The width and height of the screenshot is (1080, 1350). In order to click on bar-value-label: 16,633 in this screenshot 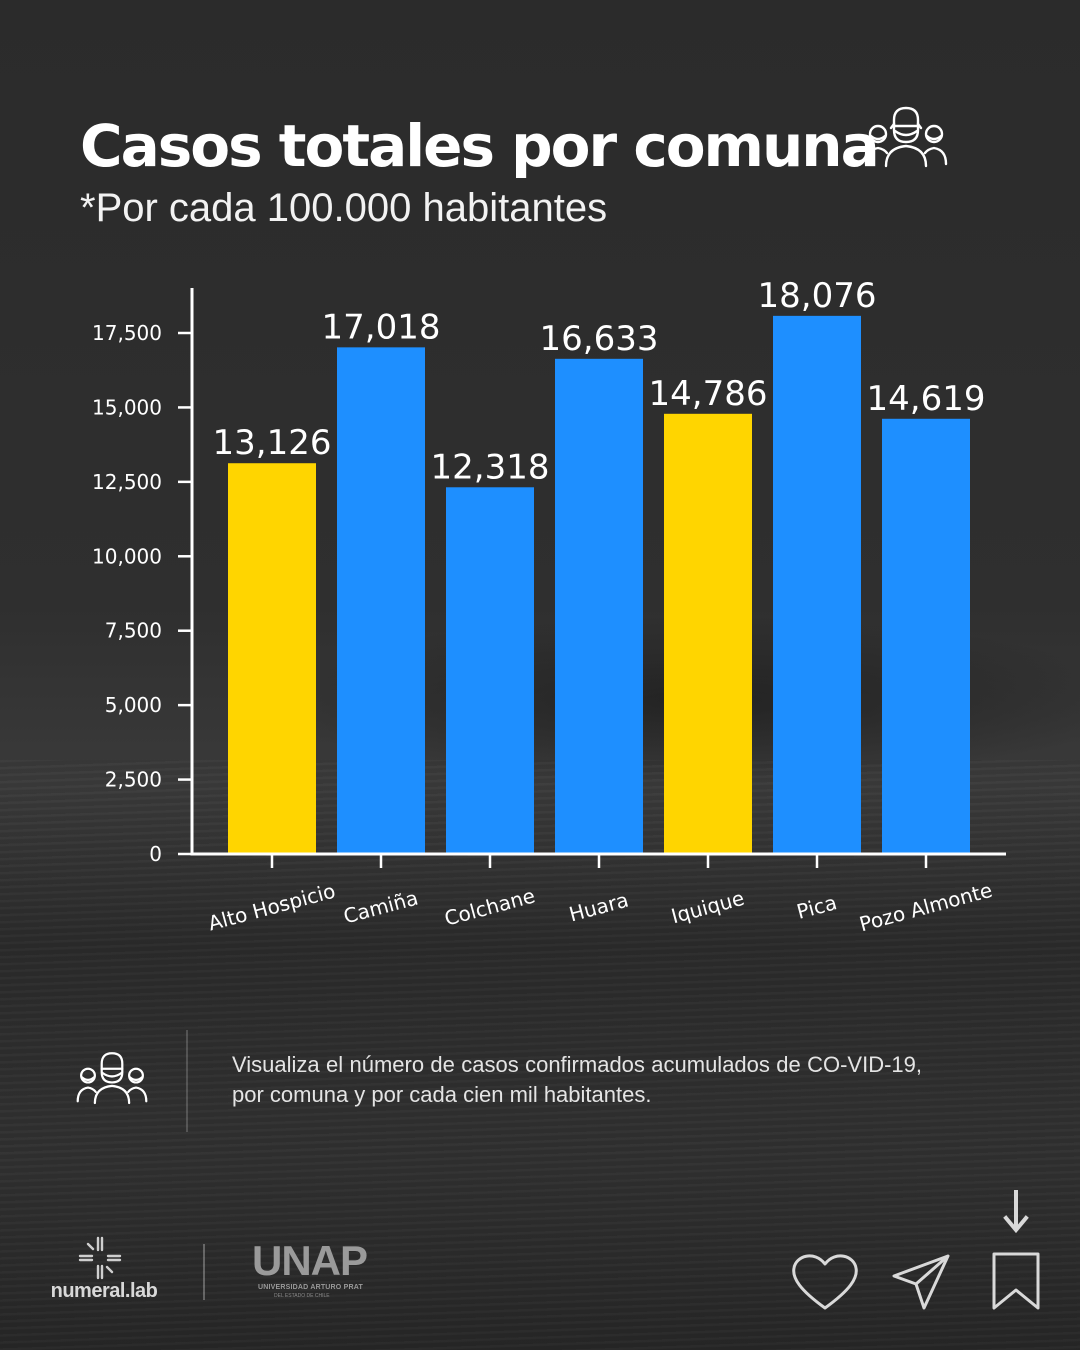, I will do `click(599, 339)`.